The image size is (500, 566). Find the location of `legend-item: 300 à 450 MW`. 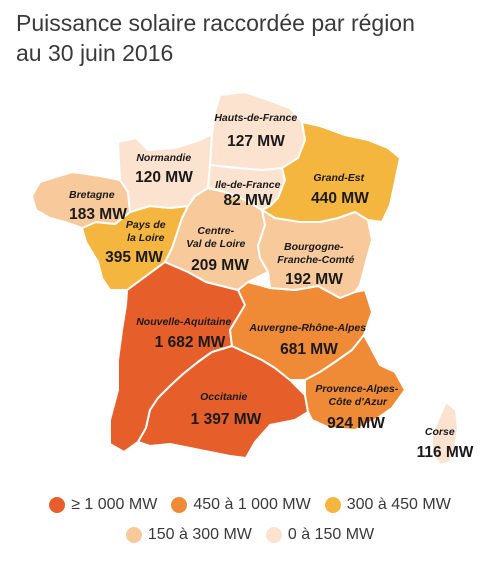

legend-item: 300 à 450 MW is located at coordinates (387, 505).